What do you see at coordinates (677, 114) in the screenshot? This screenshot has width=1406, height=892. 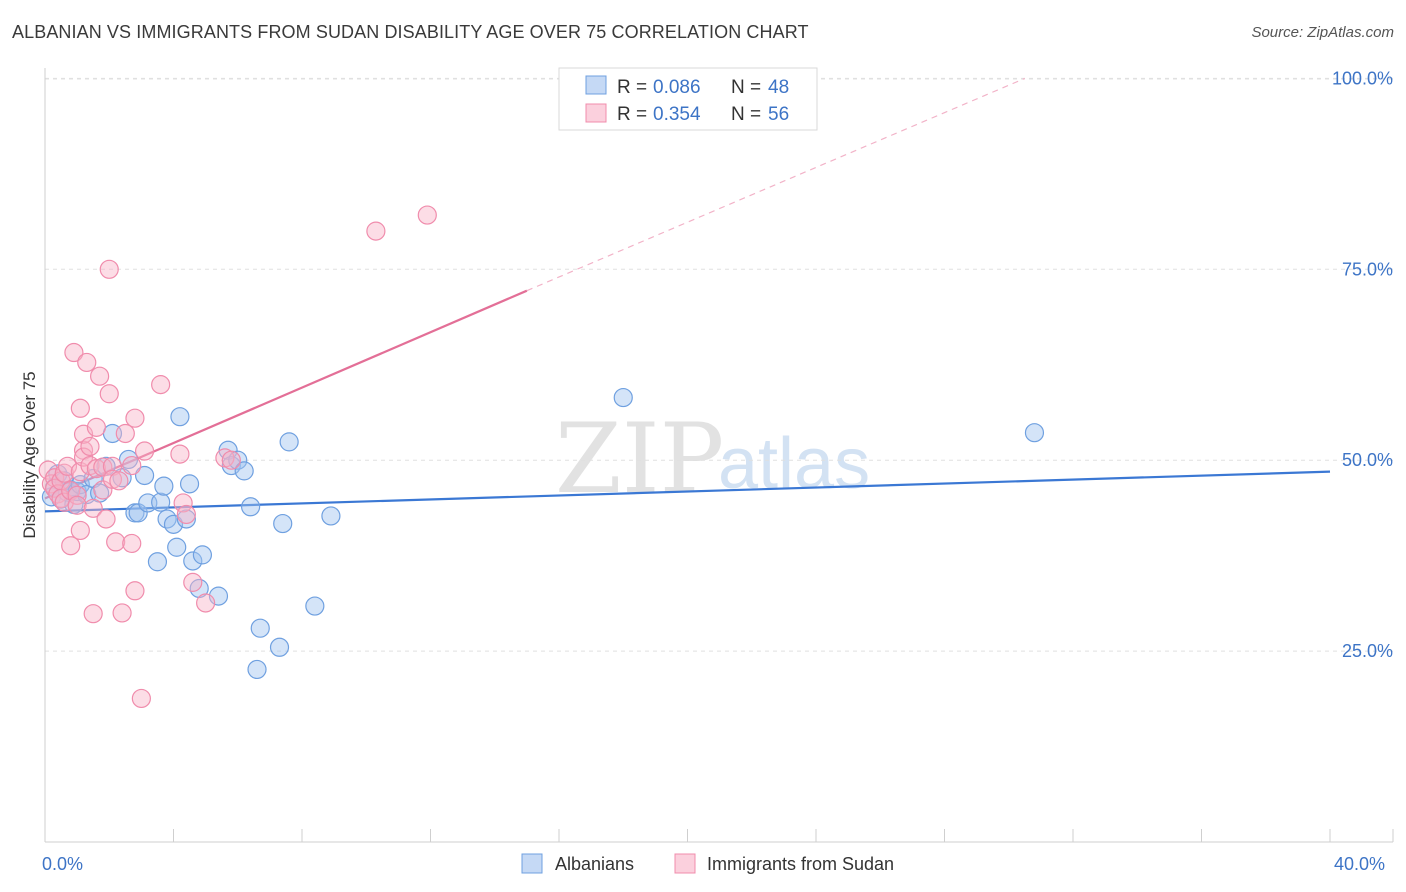 I see `legend-r-value-sudan: 0.354` at bounding box center [677, 114].